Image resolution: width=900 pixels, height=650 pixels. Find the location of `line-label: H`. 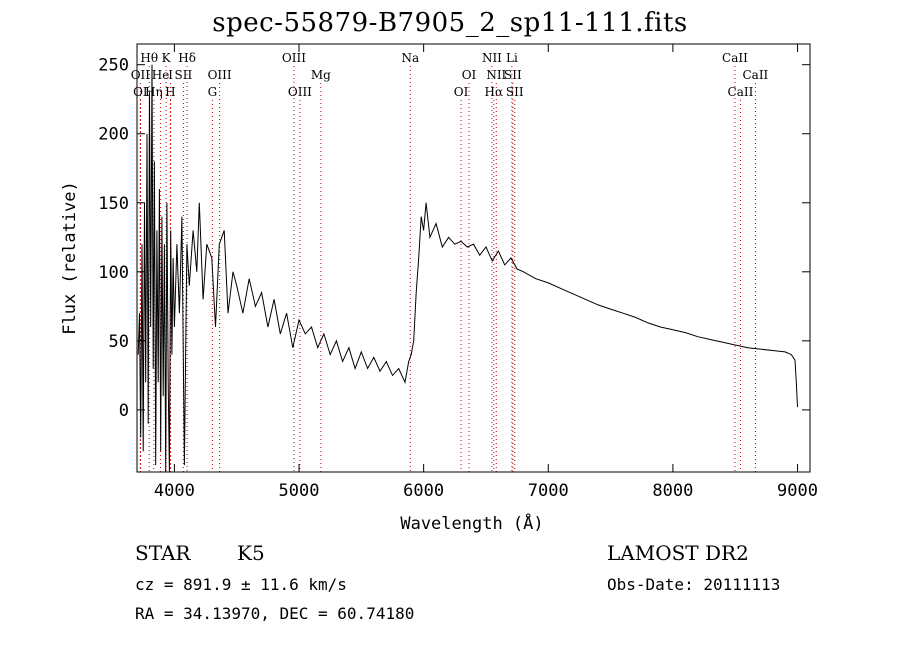

line-label: H is located at coordinates (170, 92).